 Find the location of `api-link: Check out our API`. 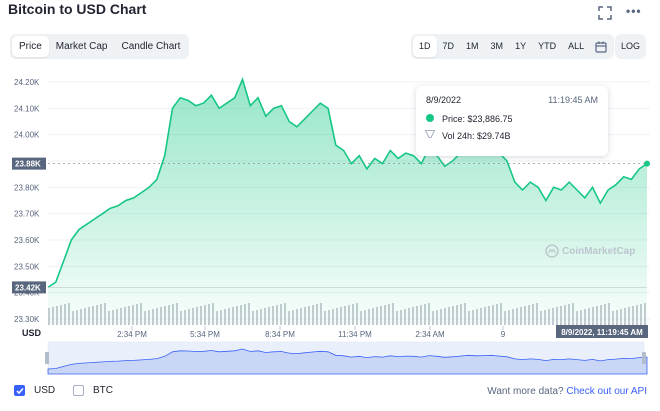

api-link: Check out our API is located at coordinates (606, 391).